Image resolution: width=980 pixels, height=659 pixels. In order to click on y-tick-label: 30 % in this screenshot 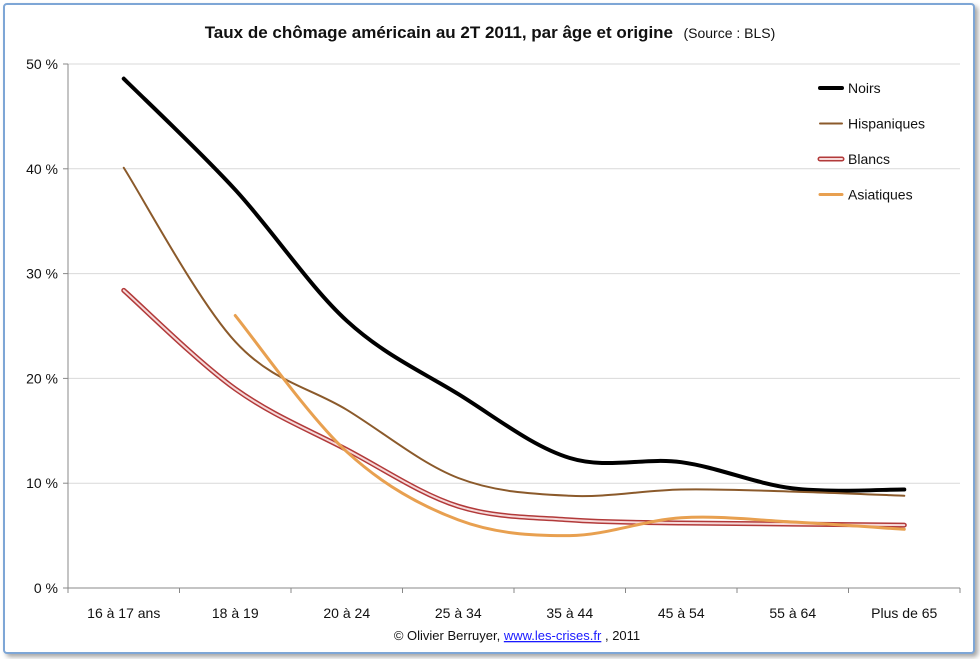, I will do `click(42, 274)`.